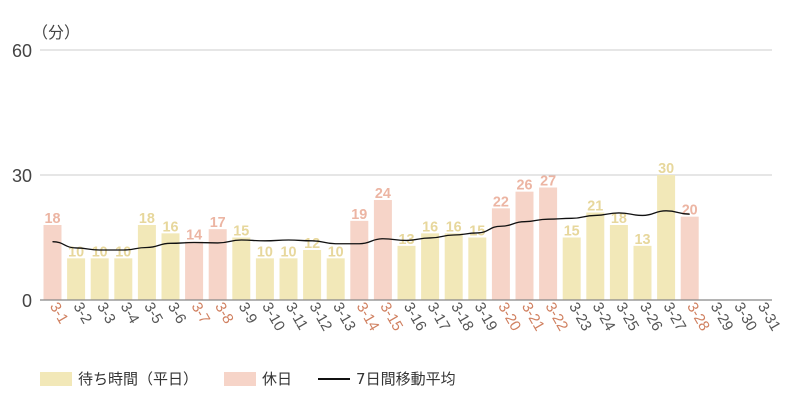  I want to click on x-tick-label-3-17: 3-17, so click(439, 317).